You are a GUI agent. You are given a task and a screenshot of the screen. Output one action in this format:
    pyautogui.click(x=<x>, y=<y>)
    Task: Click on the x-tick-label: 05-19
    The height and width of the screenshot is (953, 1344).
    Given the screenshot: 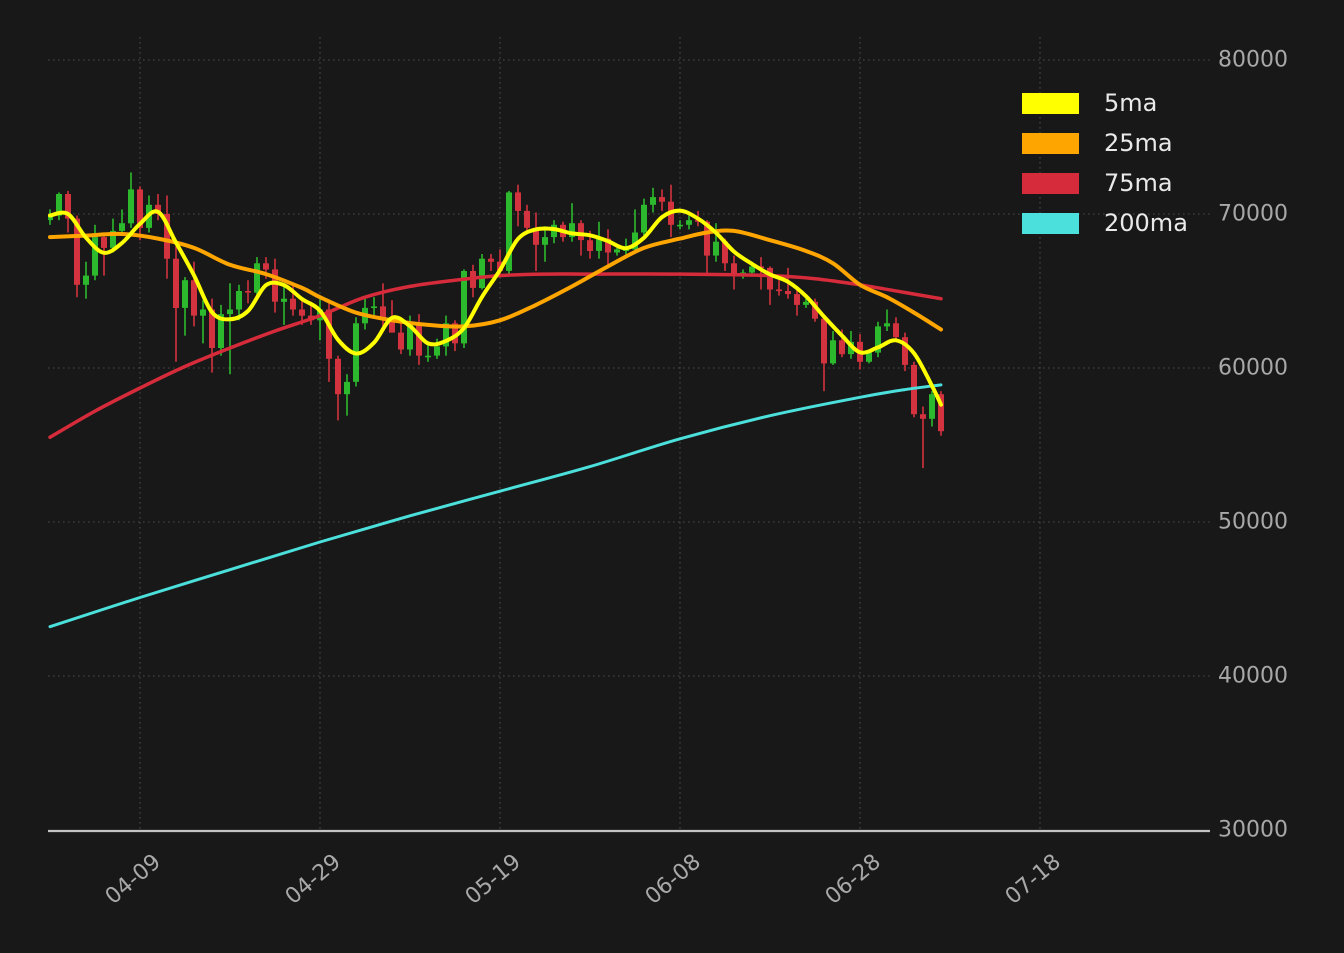 What is the action you would take?
    pyautogui.click(x=493, y=879)
    